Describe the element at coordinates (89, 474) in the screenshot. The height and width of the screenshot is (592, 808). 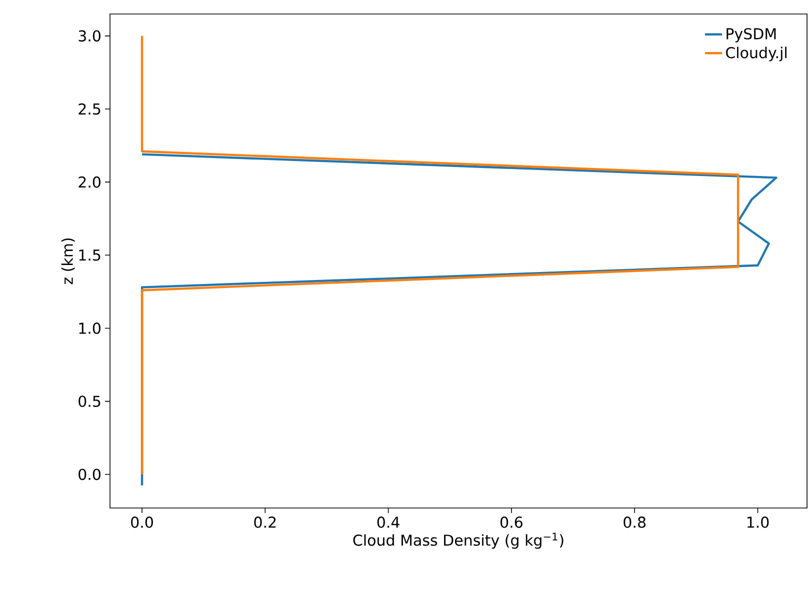
I see `y-tick-label: 0.0` at that location.